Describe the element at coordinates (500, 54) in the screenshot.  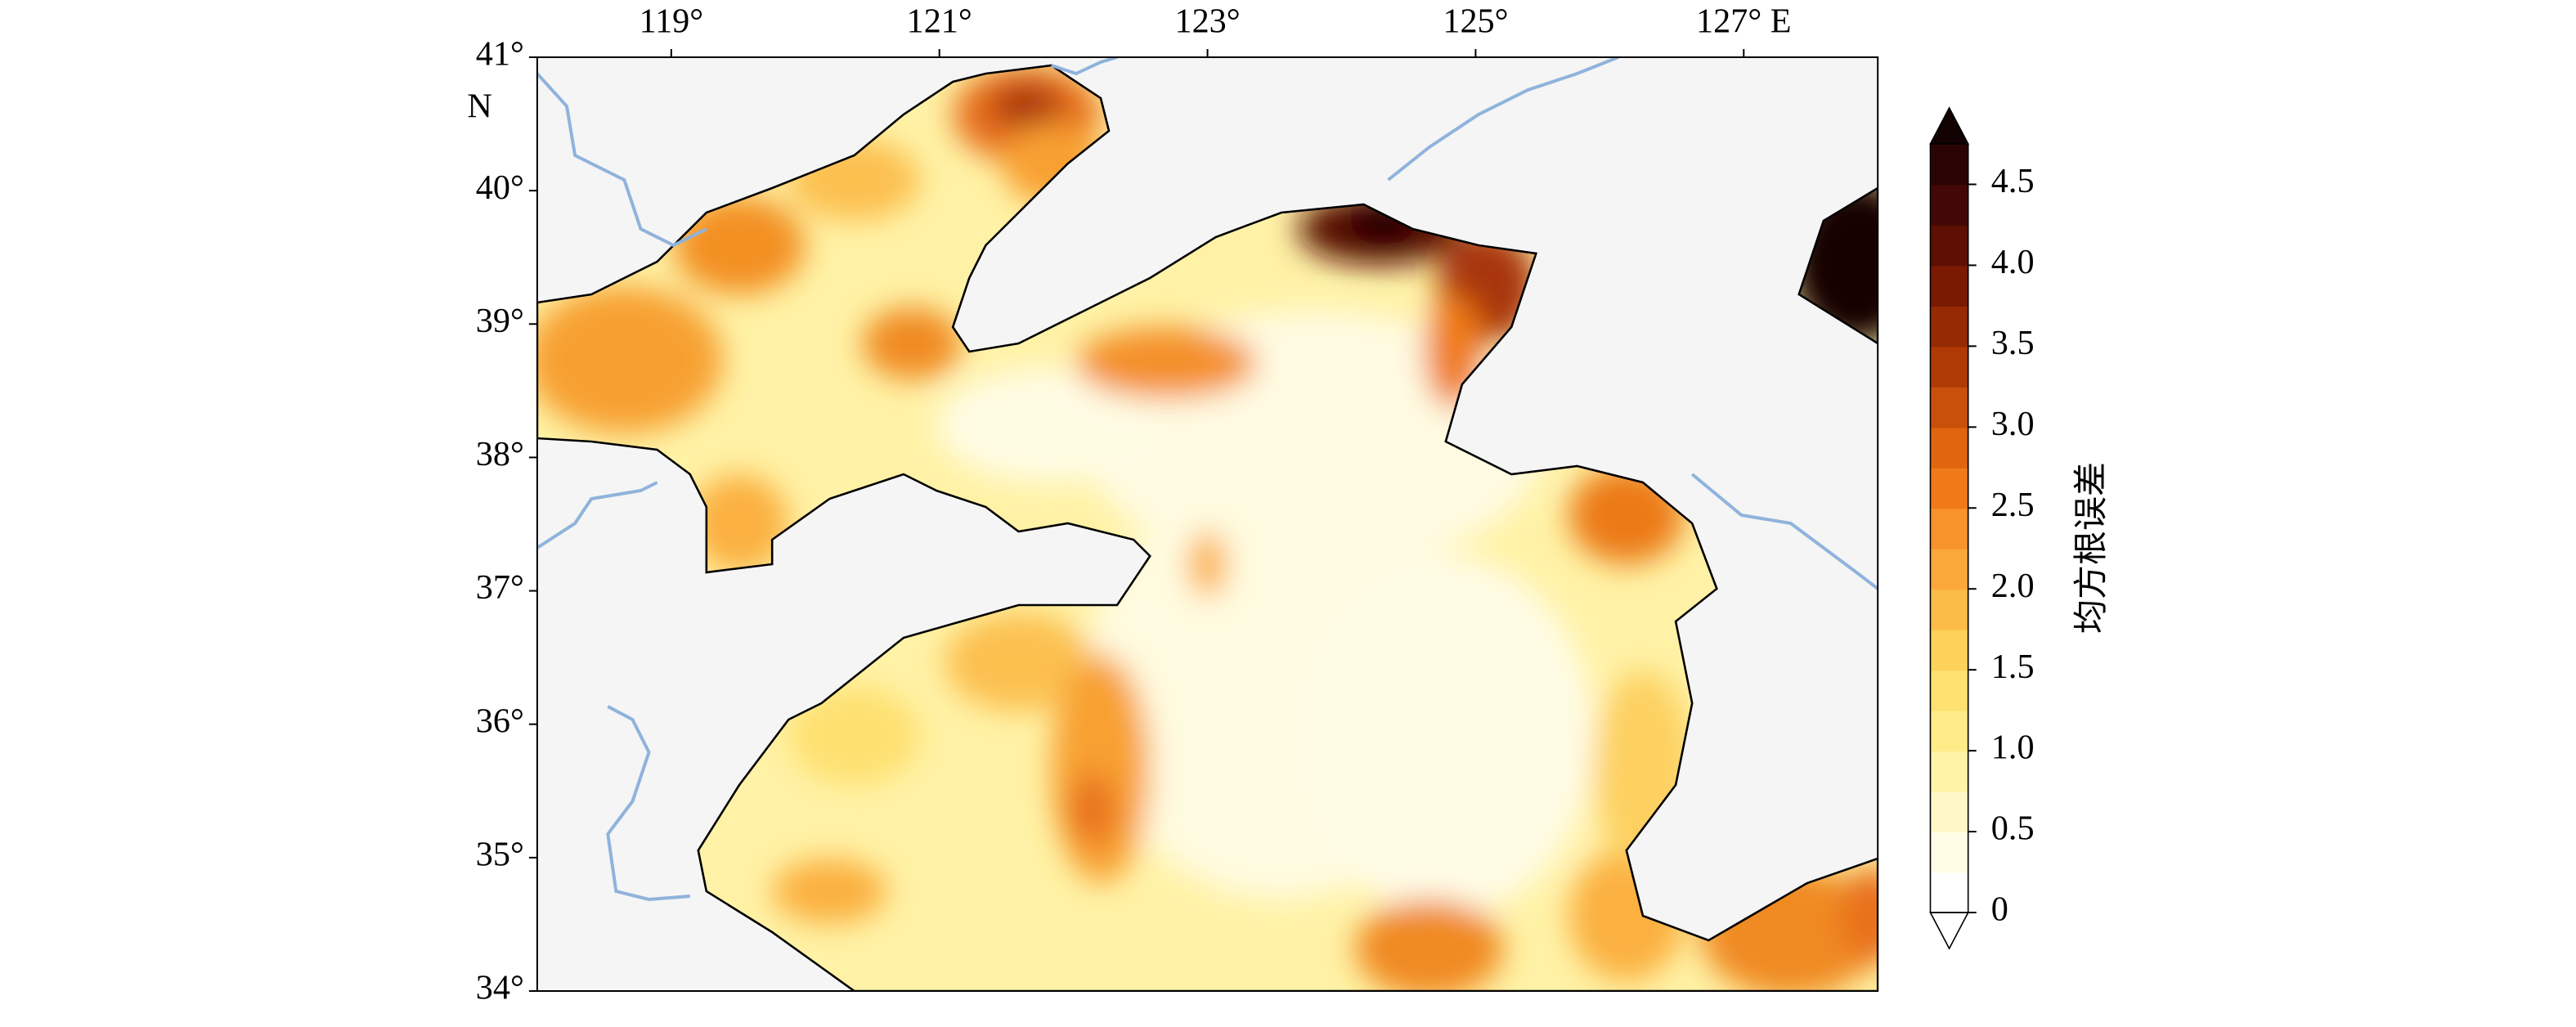
I see `y-tick-label: 41°` at that location.